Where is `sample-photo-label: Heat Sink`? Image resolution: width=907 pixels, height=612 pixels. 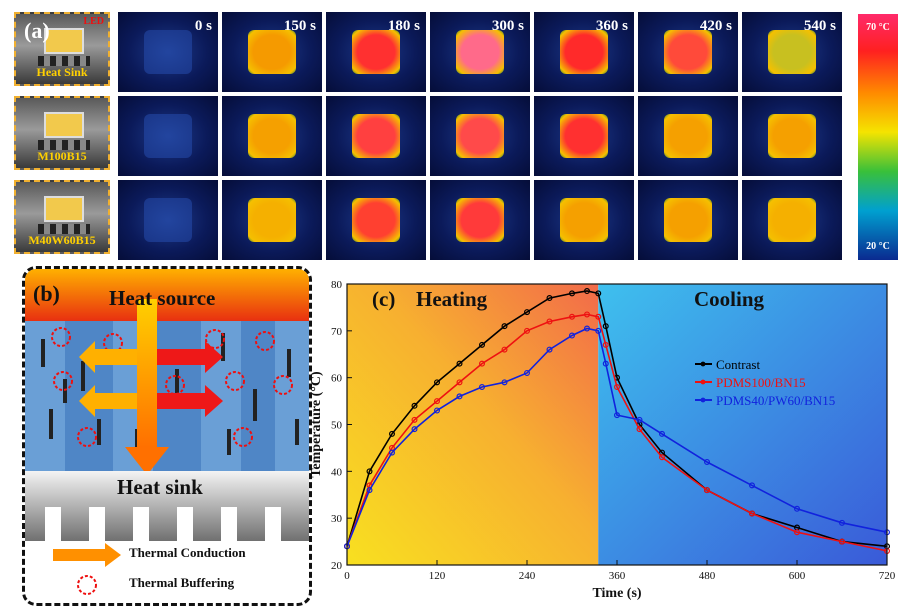 sample-photo-label: Heat Sink is located at coordinates (62, 72).